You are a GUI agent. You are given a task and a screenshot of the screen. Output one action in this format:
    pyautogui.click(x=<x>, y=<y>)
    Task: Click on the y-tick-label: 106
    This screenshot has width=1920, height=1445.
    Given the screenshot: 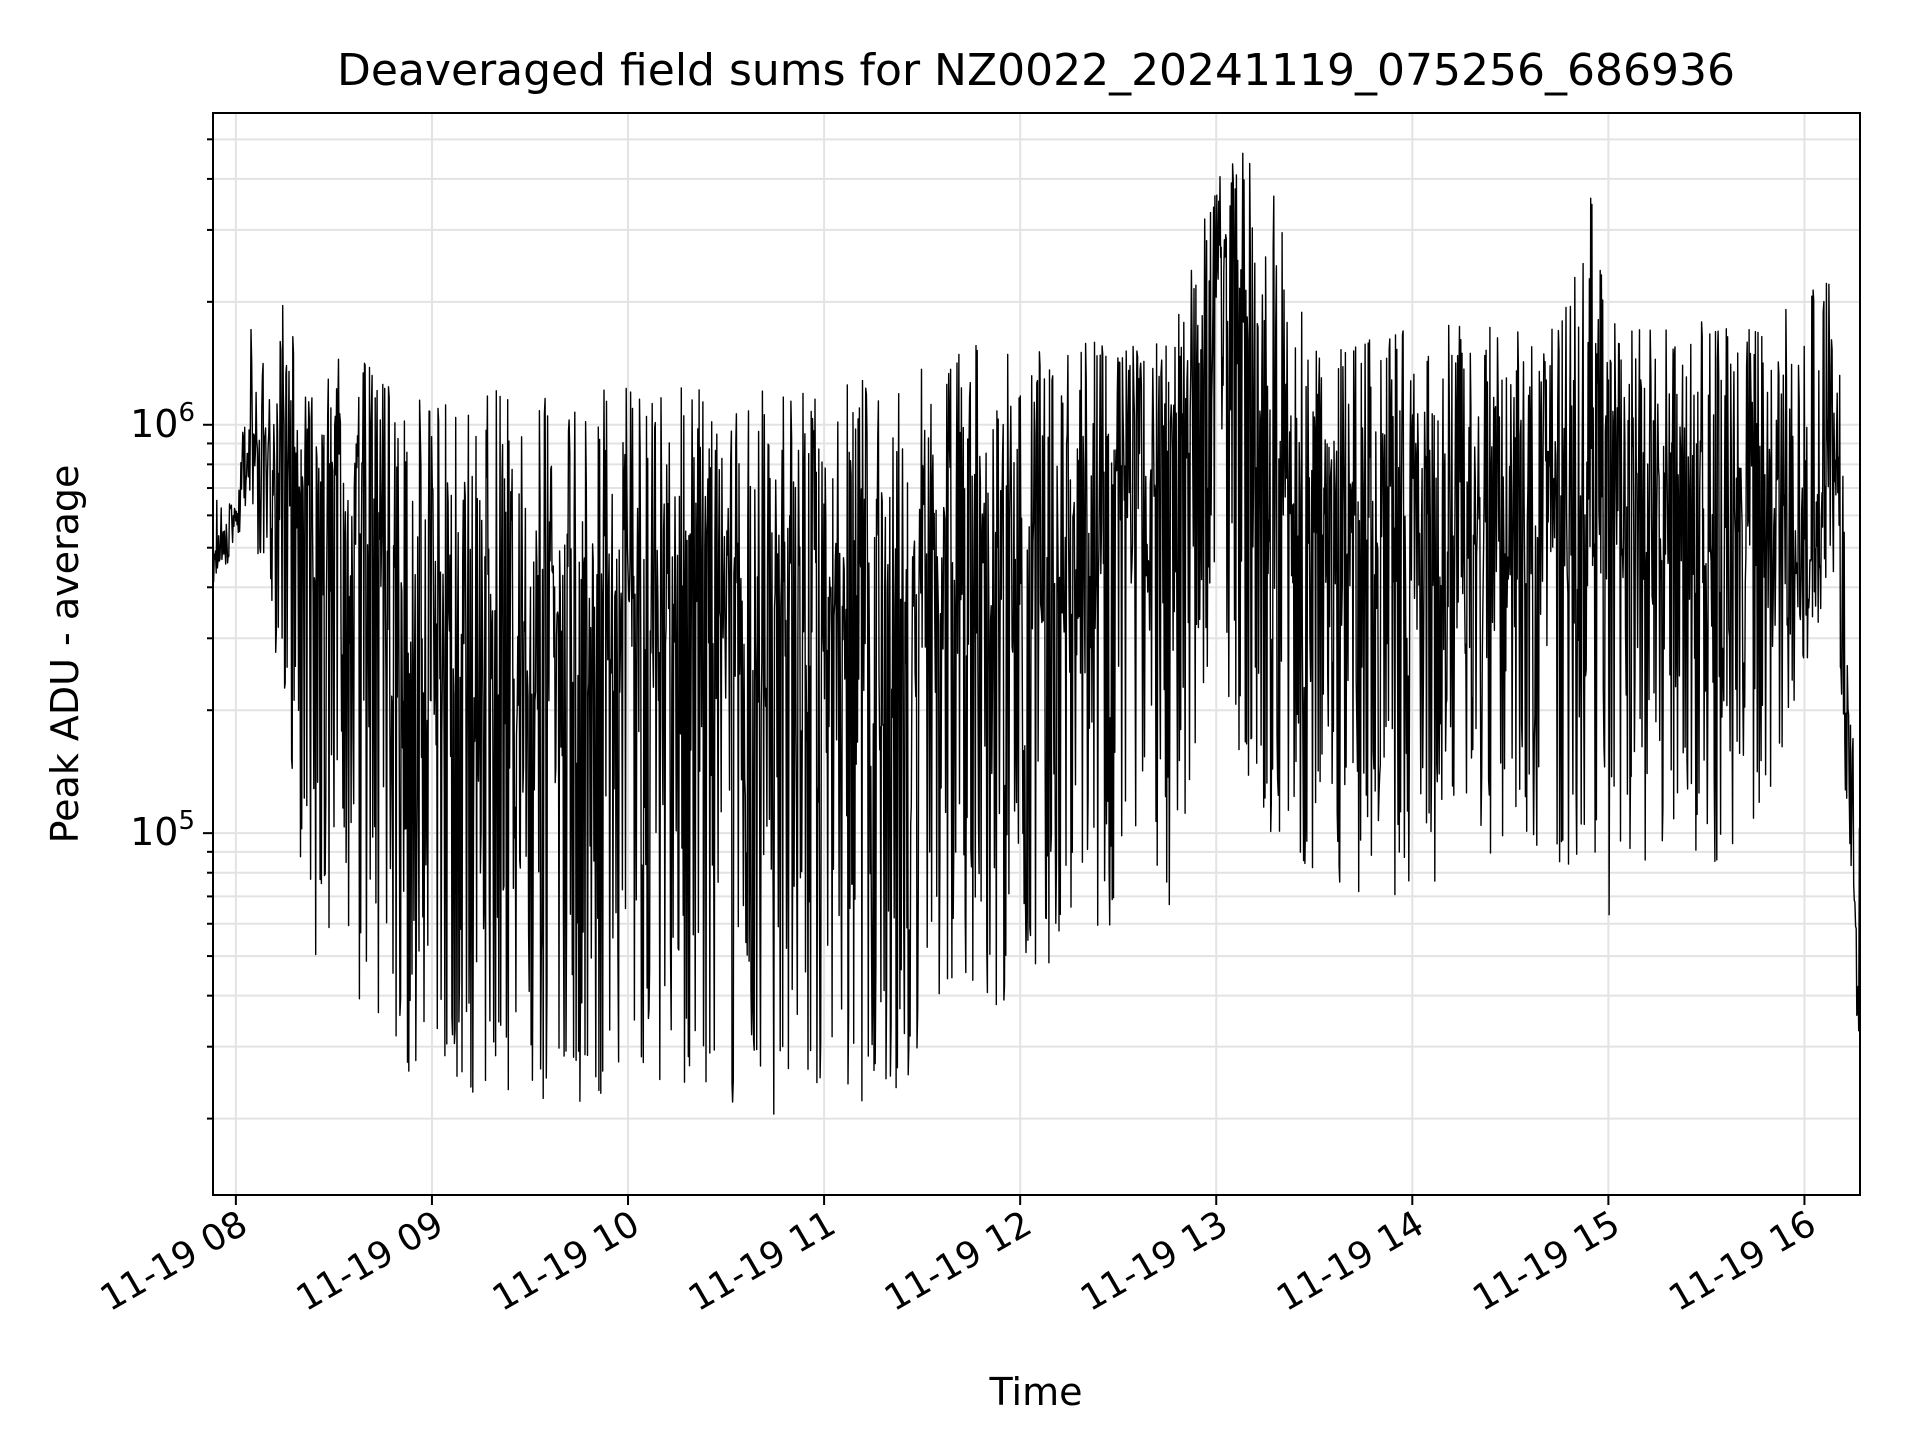 What is the action you would take?
    pyautogui.click(x=162, y=422)
    